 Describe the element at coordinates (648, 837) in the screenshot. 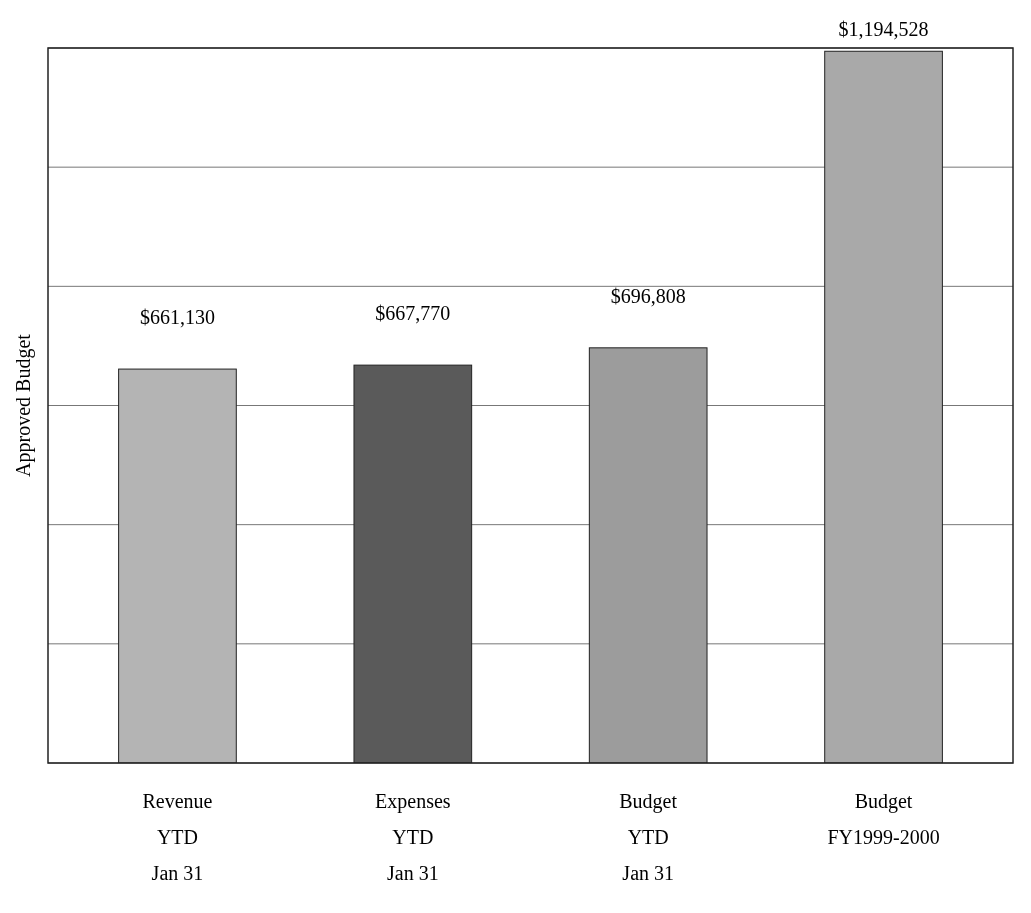

I see `x-tick-label: Budget YTD Jan 31` at that location.